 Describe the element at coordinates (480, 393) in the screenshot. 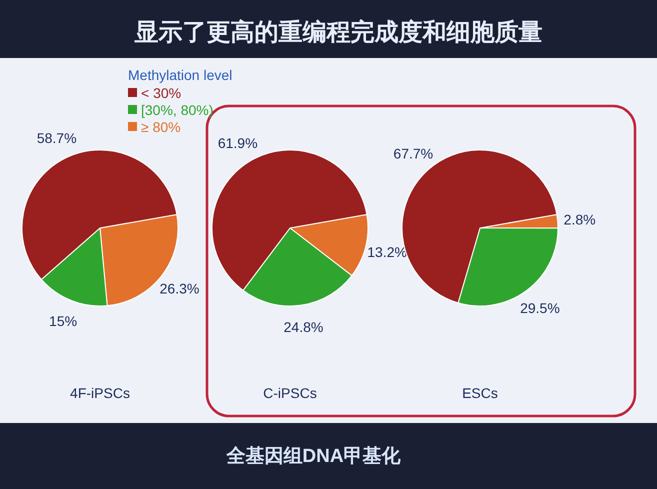

I see `text: ESCs` at that location.